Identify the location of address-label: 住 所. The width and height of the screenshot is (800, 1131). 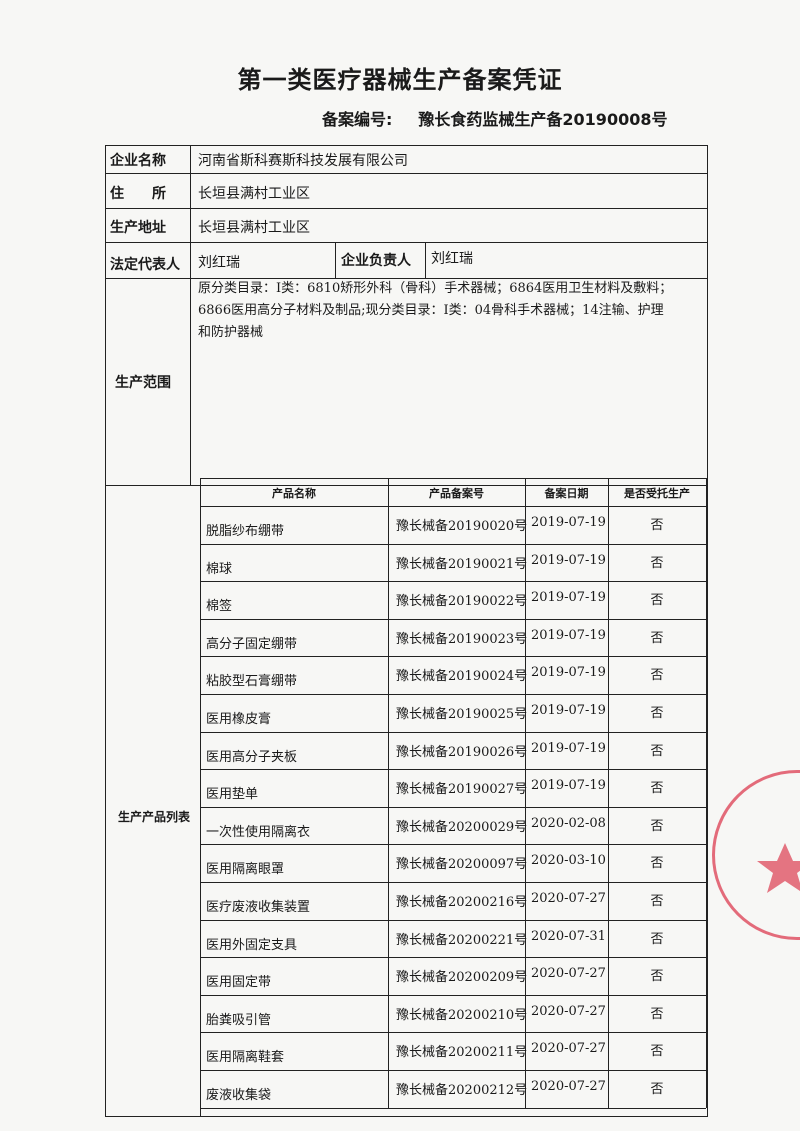
(138, 194).